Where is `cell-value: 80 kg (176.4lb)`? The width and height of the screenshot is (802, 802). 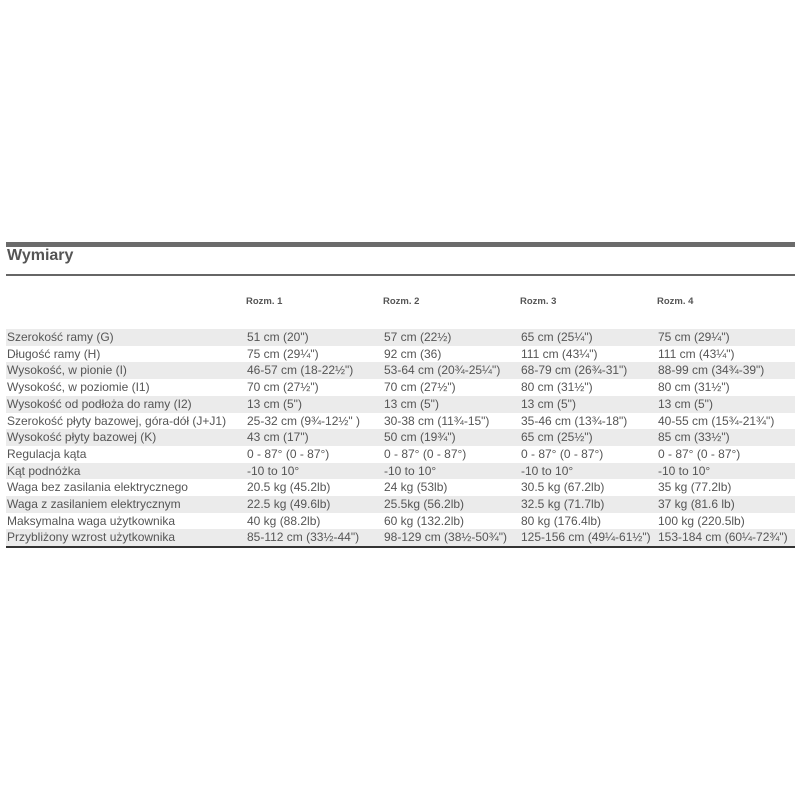
cell-value: 80 kg (176.4lb) is located at coordinates (561, 520).